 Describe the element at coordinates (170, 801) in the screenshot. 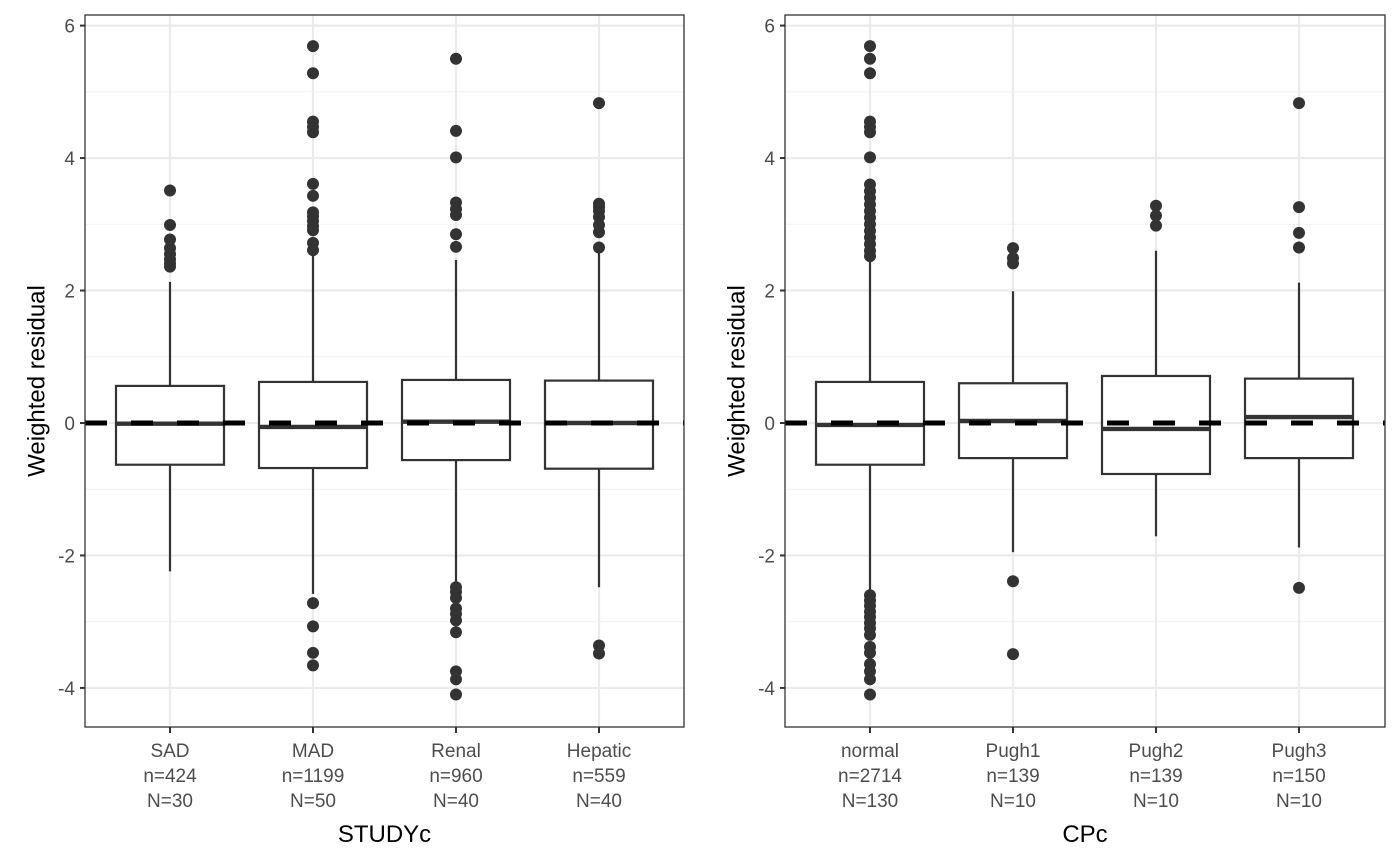

I see `x-tick-label-n-label: N=30` at that location.